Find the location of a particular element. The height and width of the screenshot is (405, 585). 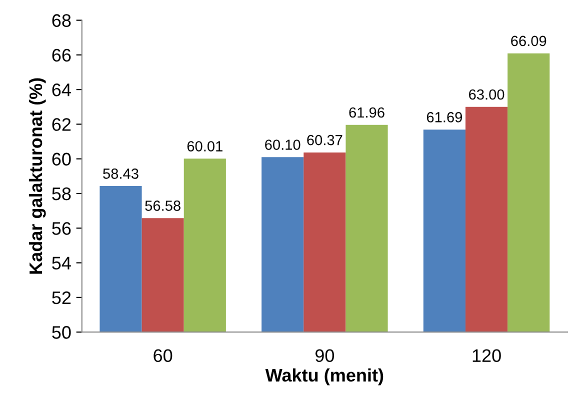

x-axis-title: Waktu (menit) is located at coordinates (324, 377).